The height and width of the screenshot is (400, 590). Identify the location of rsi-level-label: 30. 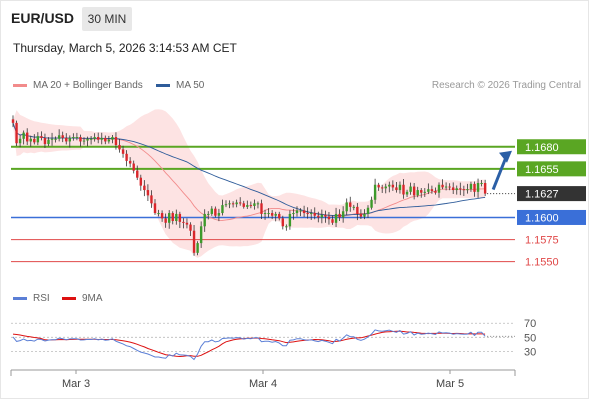
(530, 352).